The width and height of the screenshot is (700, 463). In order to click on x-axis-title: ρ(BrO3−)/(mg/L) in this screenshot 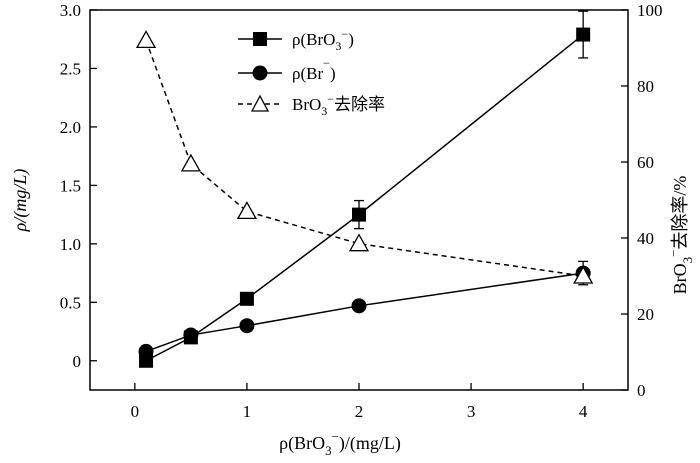, I will do `click(340, 443)`.